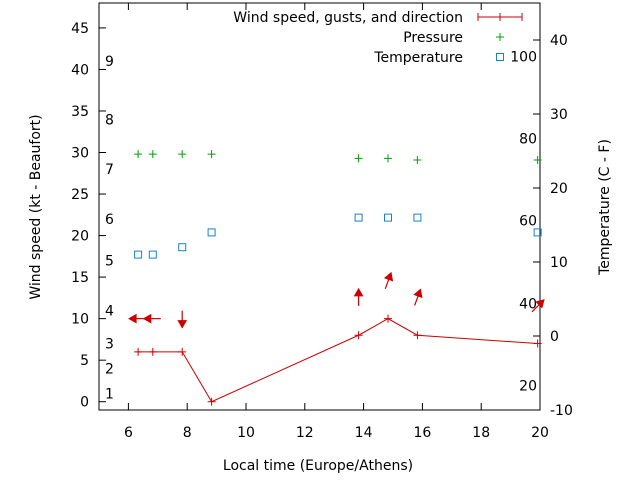  I want to click on y2-tick-label: -10, so click(561, 411).